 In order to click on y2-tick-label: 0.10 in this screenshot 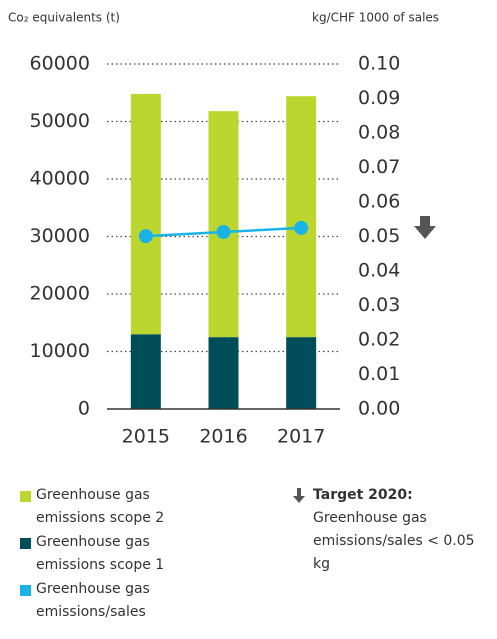, I will do `click(379, 64)`.